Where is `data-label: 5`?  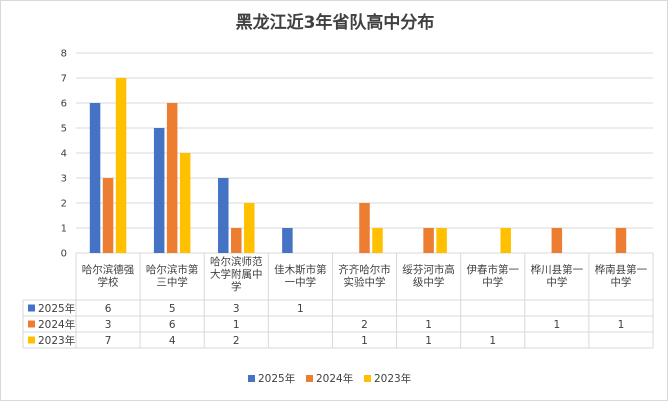
data-label: 5 is located at coordinates (172, 309).